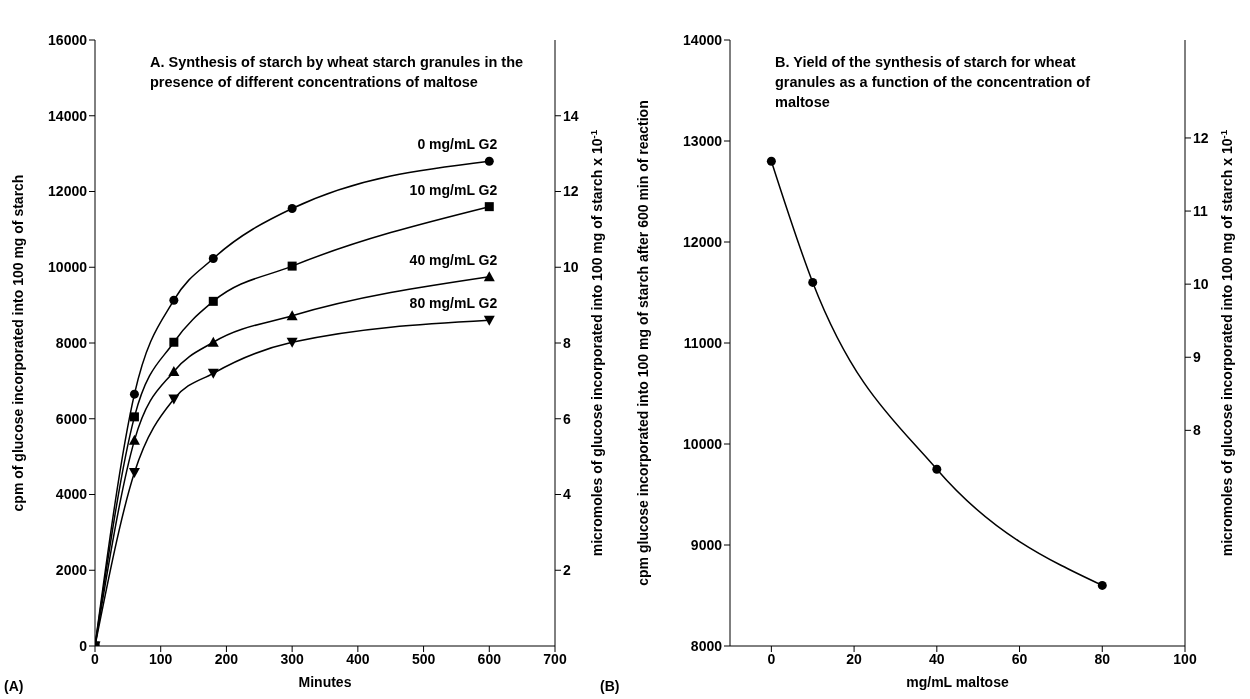 This screenshot has height=699, width=1250. What do you see at coordinates (567, 570) in the screenshot?
I see `y2-tick-label: 2` at bounding box center [567, 570].